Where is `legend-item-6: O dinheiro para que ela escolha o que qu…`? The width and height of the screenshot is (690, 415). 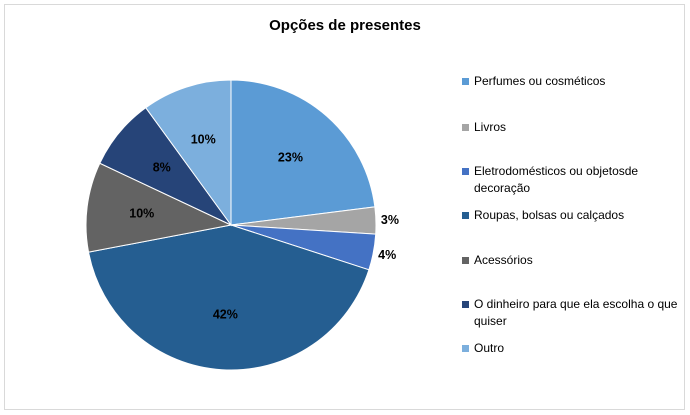 legend-item-6: O dinheiro para que ela escolha o que qu… is located at coordinates (573, 313).